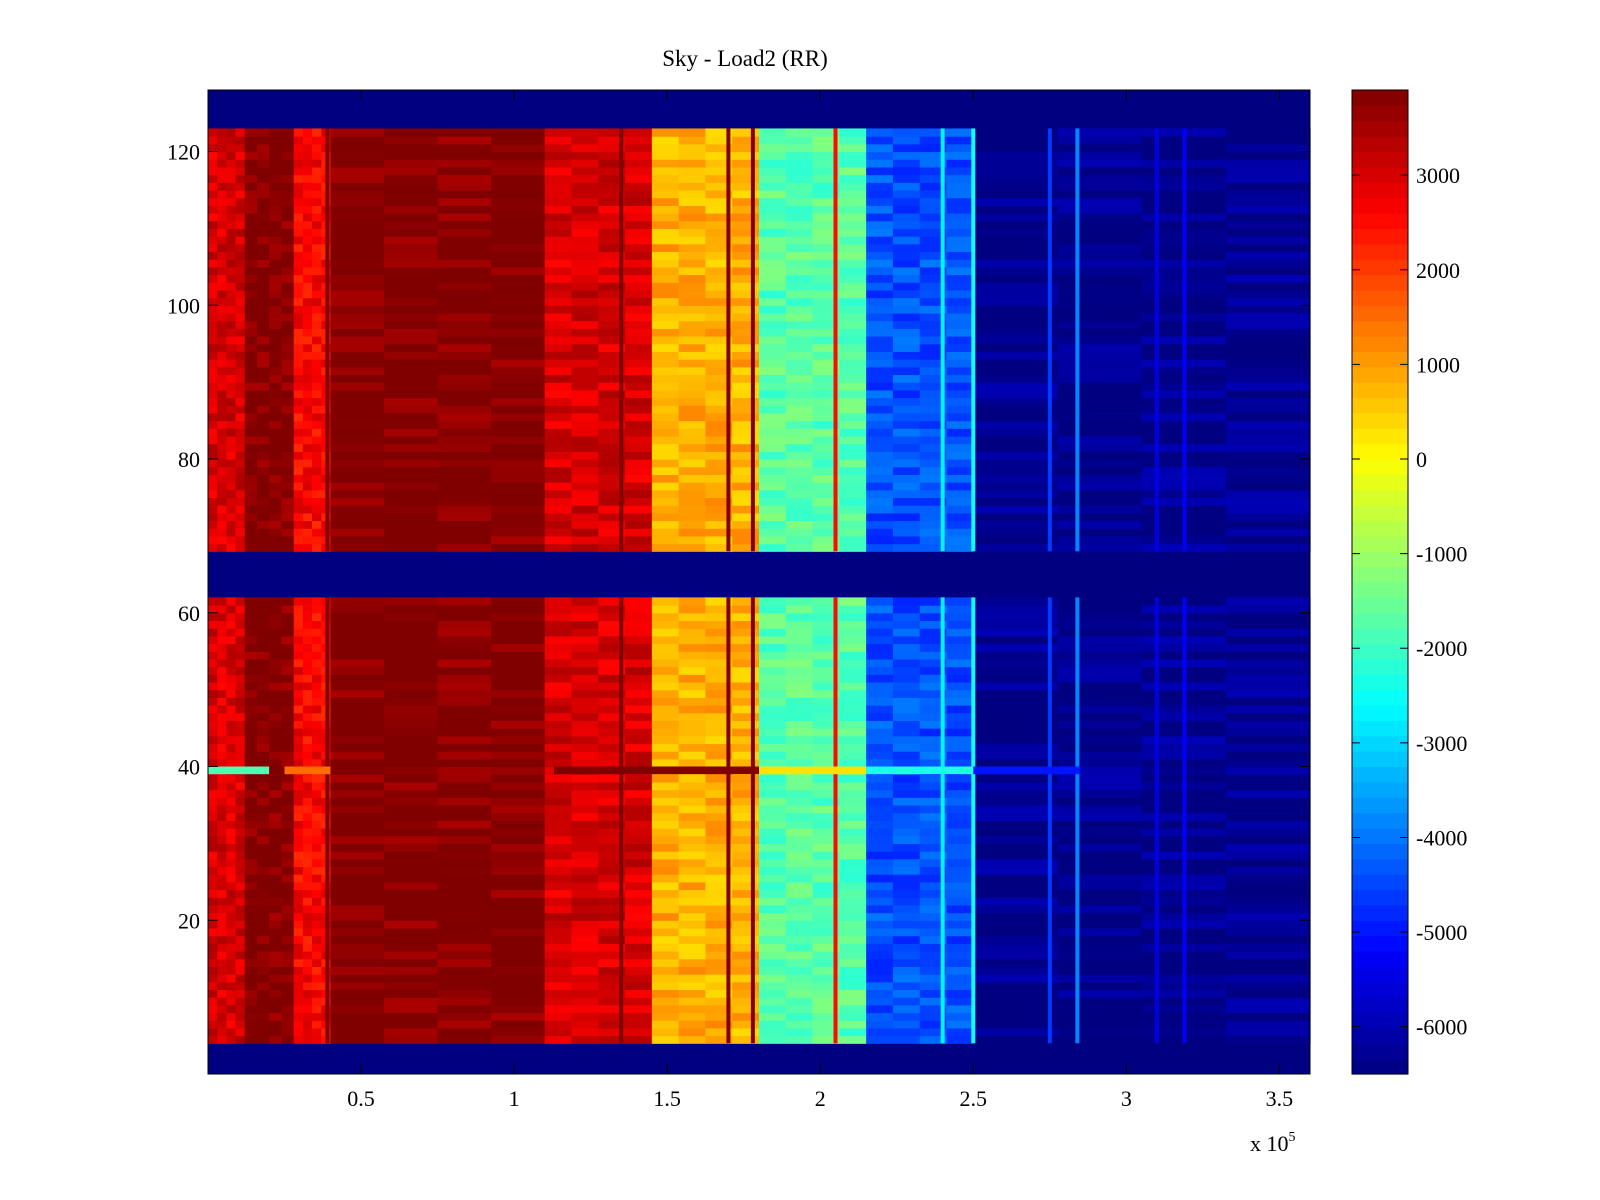 This screenshot has height=1200, width=1600. I want to click on x-tick-label: 3, so click(1126, 1098).